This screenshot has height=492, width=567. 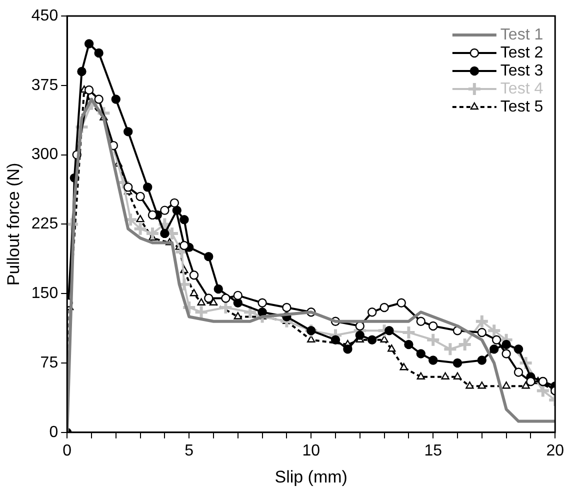 I want to click on x-tick-label: 5, so click(x=189, y=451).